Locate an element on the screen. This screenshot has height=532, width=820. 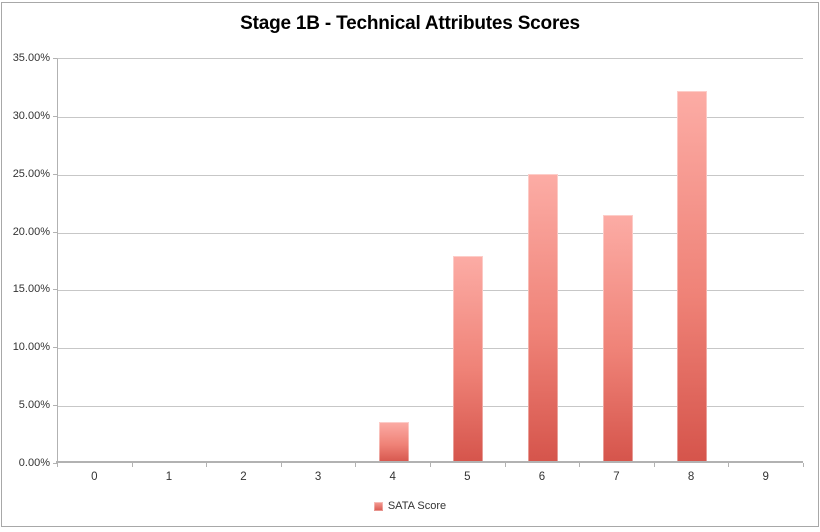
y-tick-label: 15.00% is located at coordinates (31, 289).